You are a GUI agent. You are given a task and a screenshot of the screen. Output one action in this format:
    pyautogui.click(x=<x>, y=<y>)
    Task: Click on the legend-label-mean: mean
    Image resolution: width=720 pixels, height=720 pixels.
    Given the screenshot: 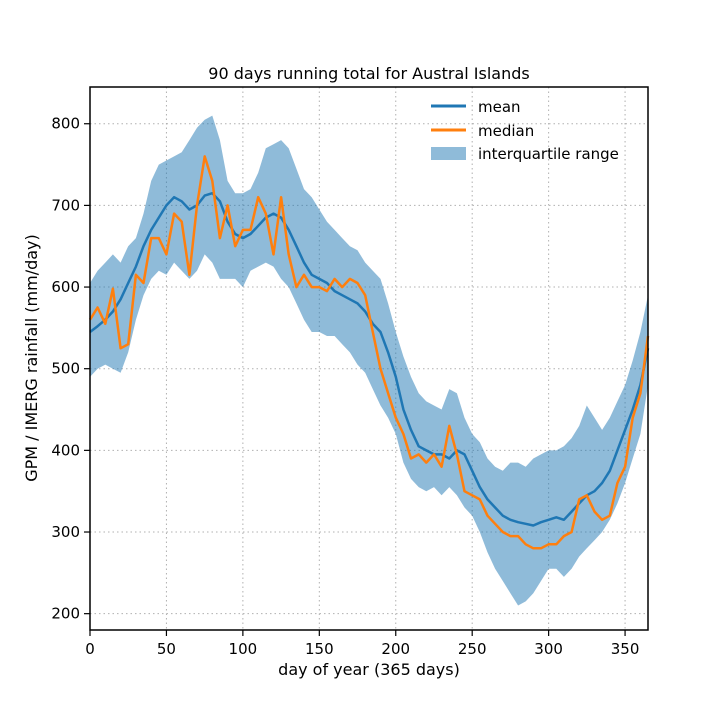 What is the action you would take?
    pyautogui.click(x=499, y=107)
    